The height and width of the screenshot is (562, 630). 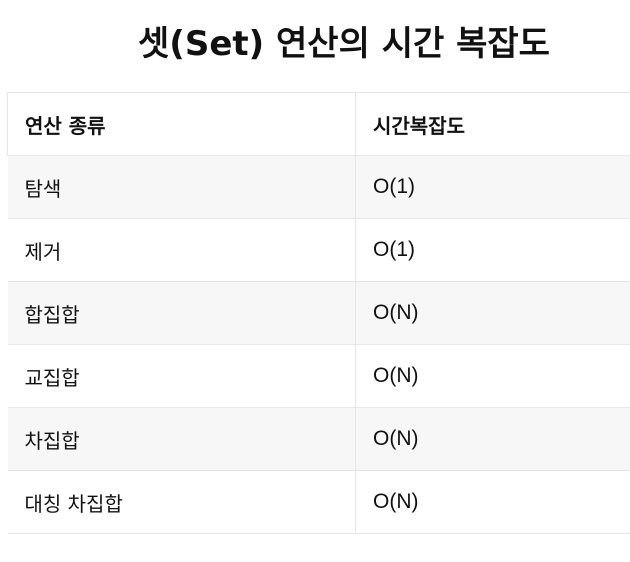 What do you see at coordinates (181, 250) in the screenshot?
I see `operation-cell: 제거` at bounding box center [181, 250].